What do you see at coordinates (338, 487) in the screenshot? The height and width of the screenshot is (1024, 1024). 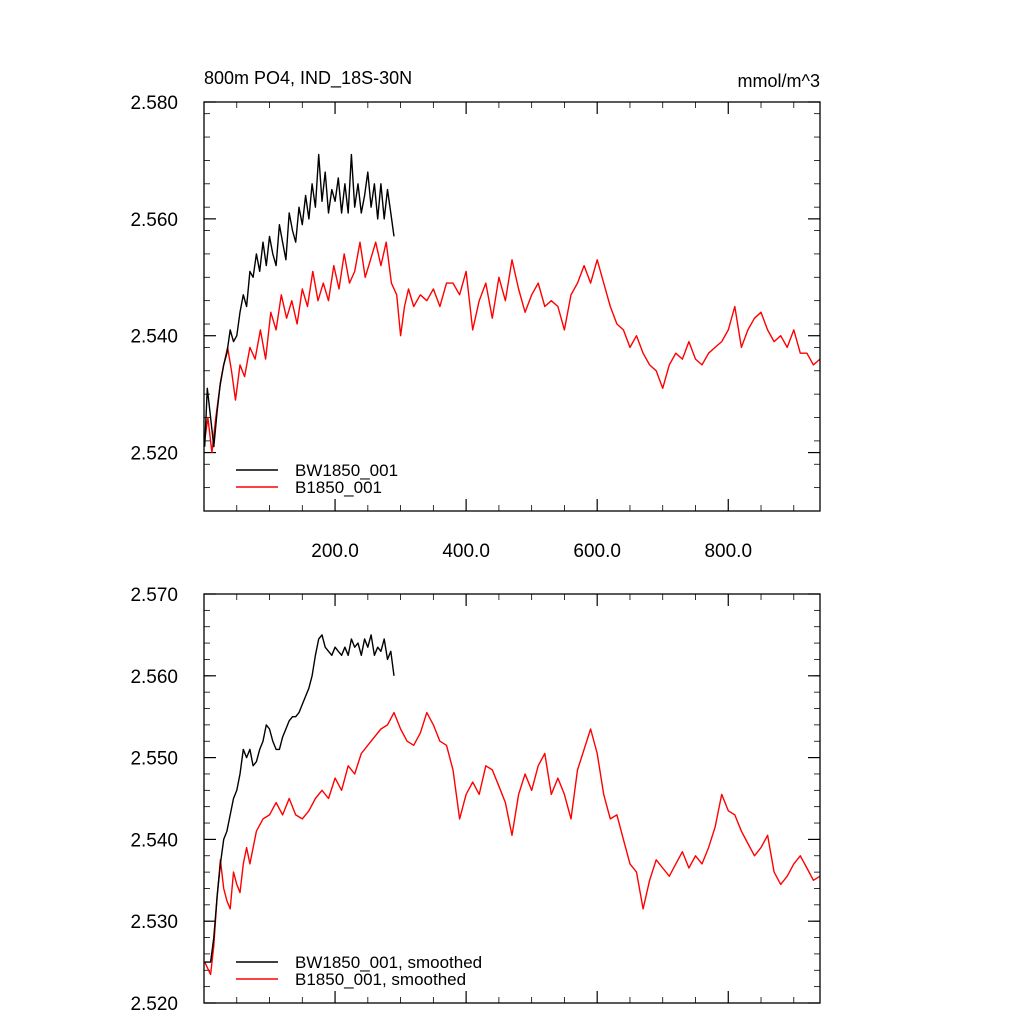 I see `legend-label: B1850_001` at bounding box center [338, 487].